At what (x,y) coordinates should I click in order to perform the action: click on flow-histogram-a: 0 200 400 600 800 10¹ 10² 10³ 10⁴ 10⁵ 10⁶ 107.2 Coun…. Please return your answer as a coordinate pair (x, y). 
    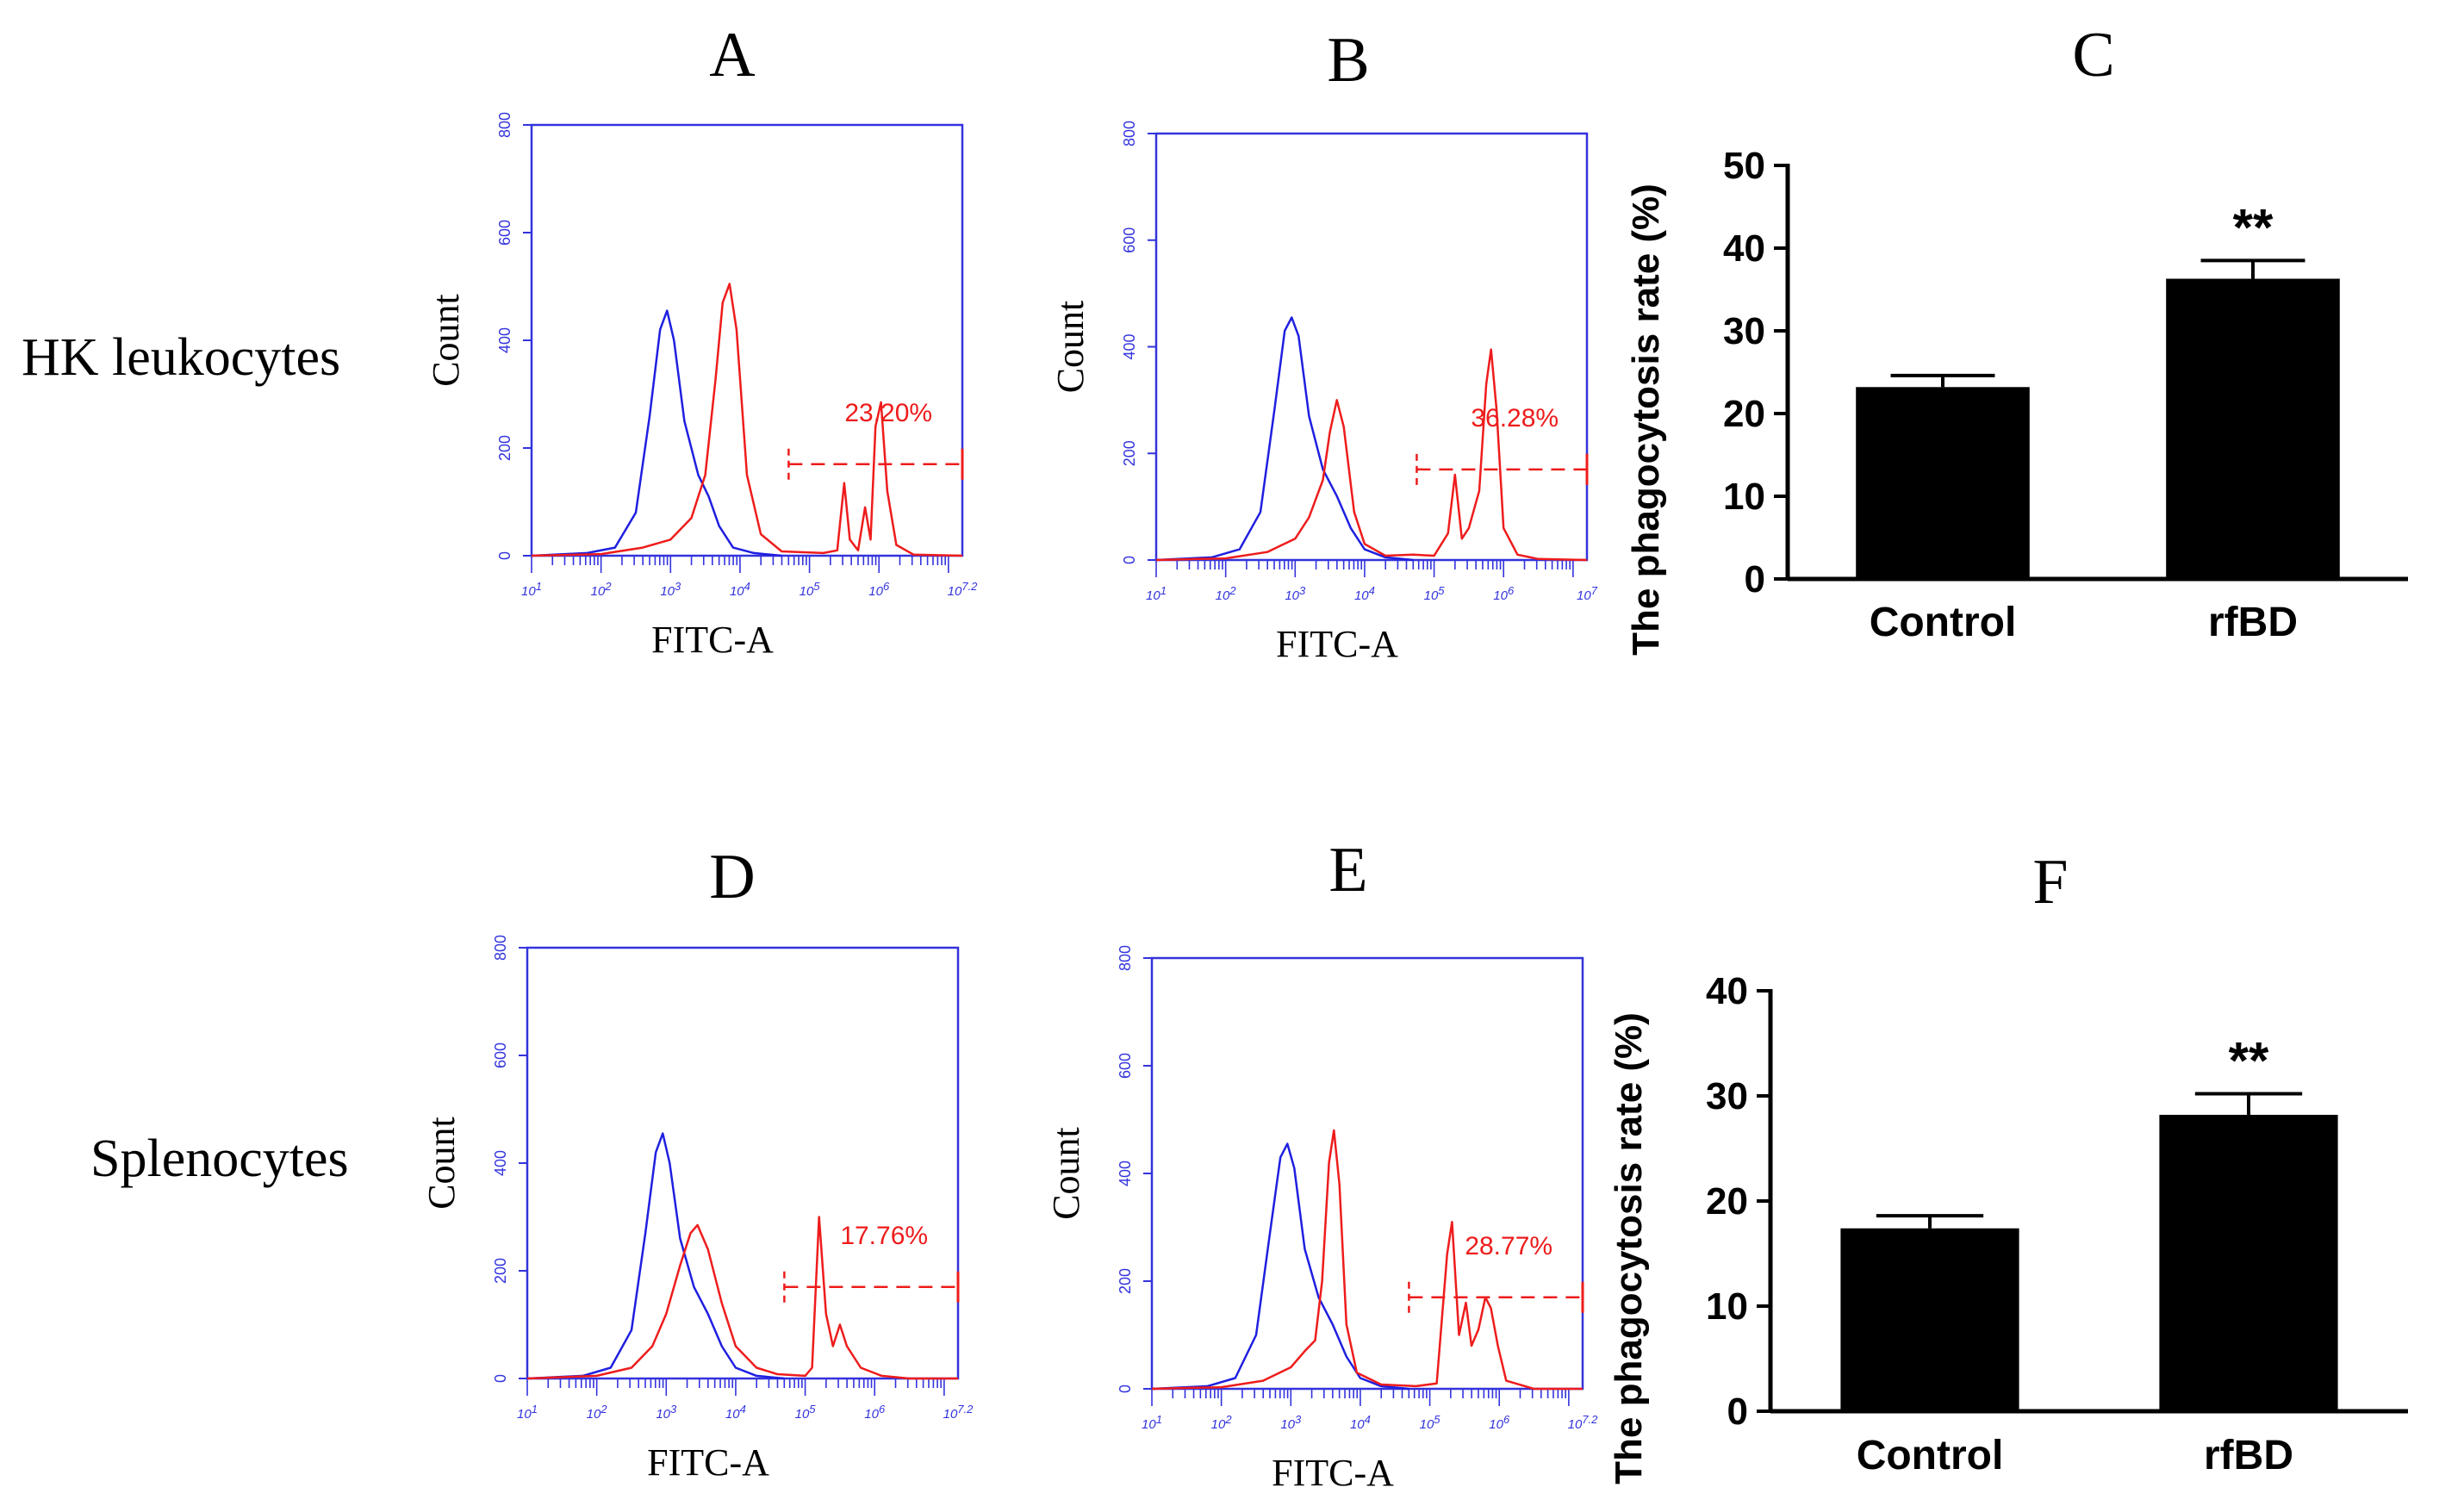
    Looking at the image, I should click on (701, 386).